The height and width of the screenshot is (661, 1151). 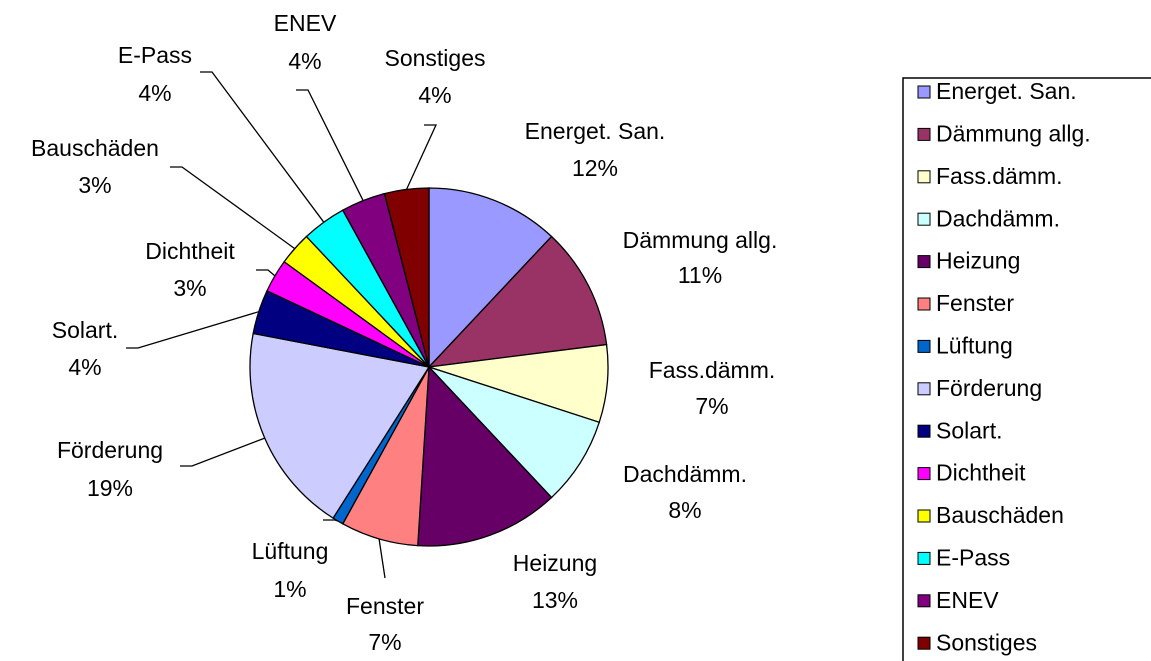 What do you see at coordinates (986, 642) in the screenshot?
I see `legend-label: Sonstiges` at bounding box center [986, 642].